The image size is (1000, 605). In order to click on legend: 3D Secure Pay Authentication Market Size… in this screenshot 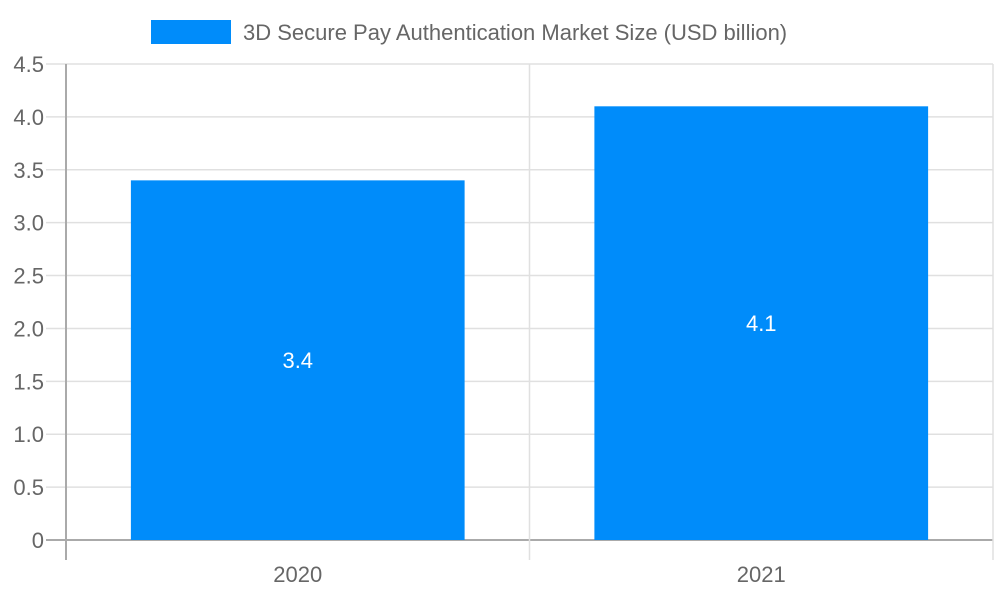, I will do `click(469, 32)`.